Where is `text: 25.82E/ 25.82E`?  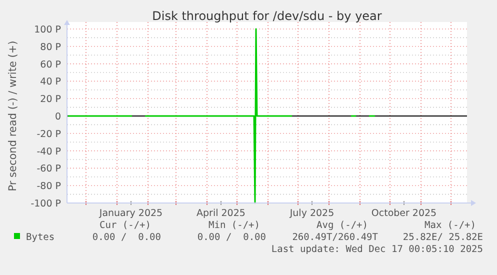 text: 25.82E/ 25.82E is located at coordinates (443, 237).